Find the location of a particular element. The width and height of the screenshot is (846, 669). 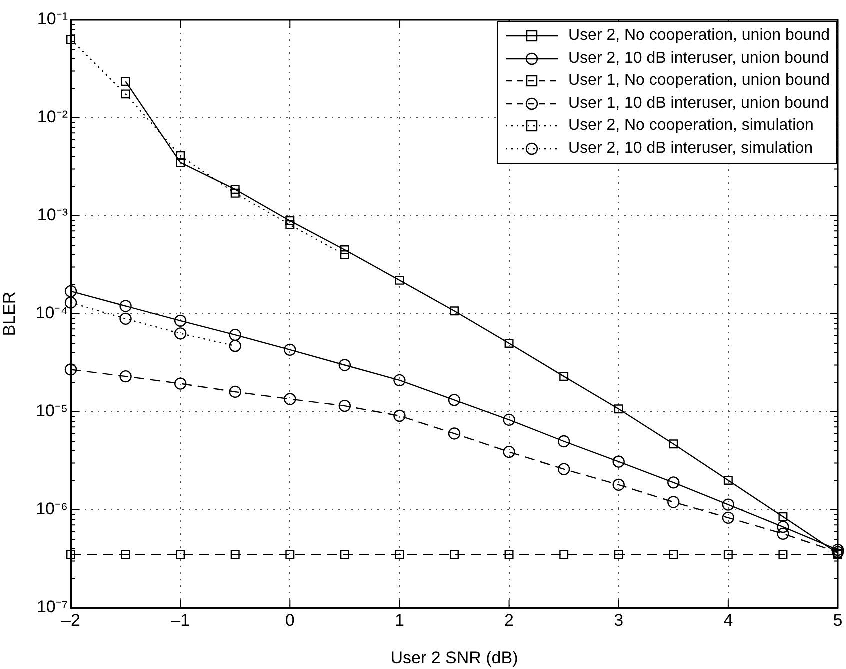

x-axis-title: User 2 SNR (dB) is located at coordinates (454, 658).